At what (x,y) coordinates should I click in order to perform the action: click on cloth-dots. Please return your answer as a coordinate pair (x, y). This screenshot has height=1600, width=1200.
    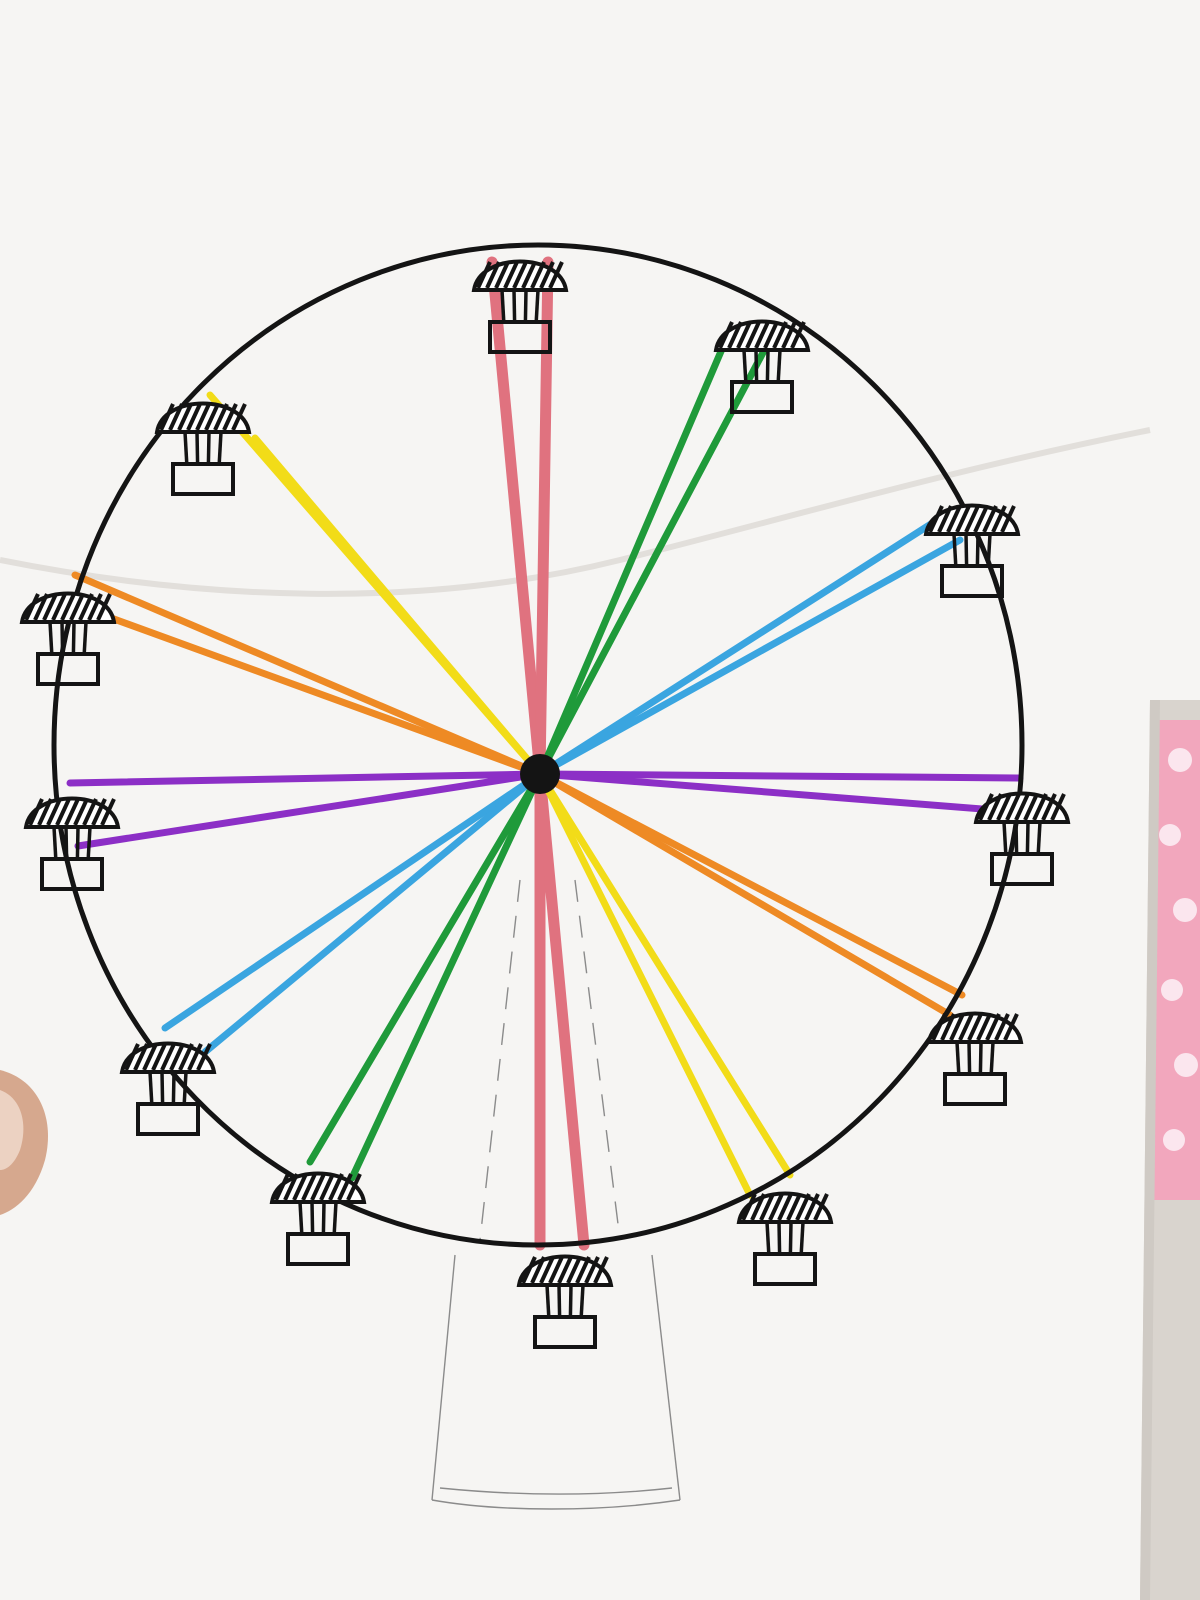
    Looking at the image, I should click on (1178, 949).